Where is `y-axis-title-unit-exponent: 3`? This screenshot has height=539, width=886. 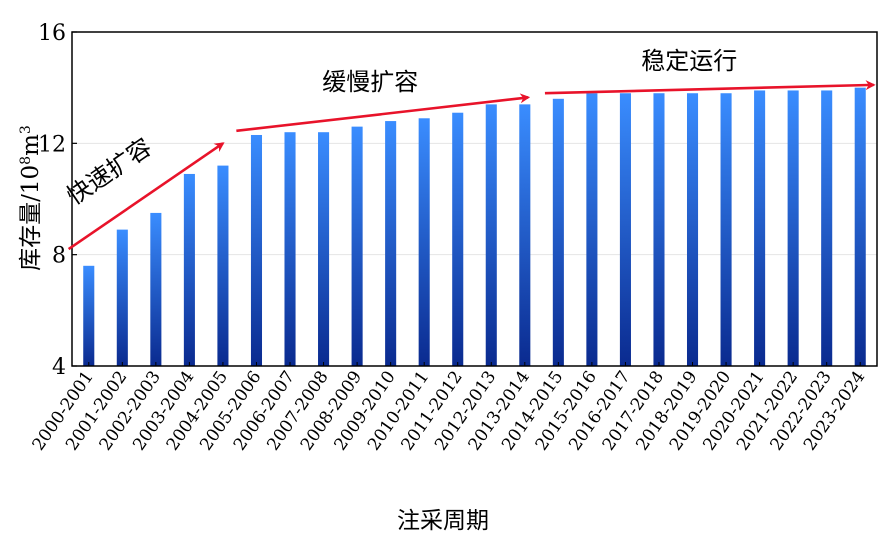 y-axis-title-unit-exponent: 3 is located at coordinates (26, 129).